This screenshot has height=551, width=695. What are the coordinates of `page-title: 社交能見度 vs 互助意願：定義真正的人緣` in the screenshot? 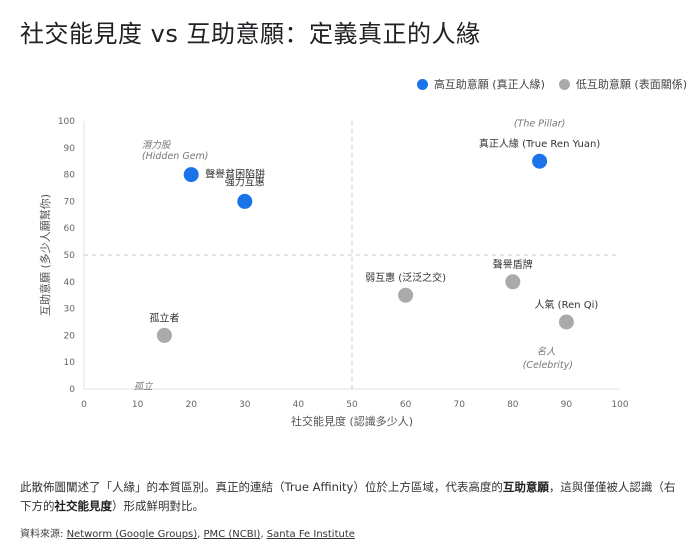 It's located at (250, 34).